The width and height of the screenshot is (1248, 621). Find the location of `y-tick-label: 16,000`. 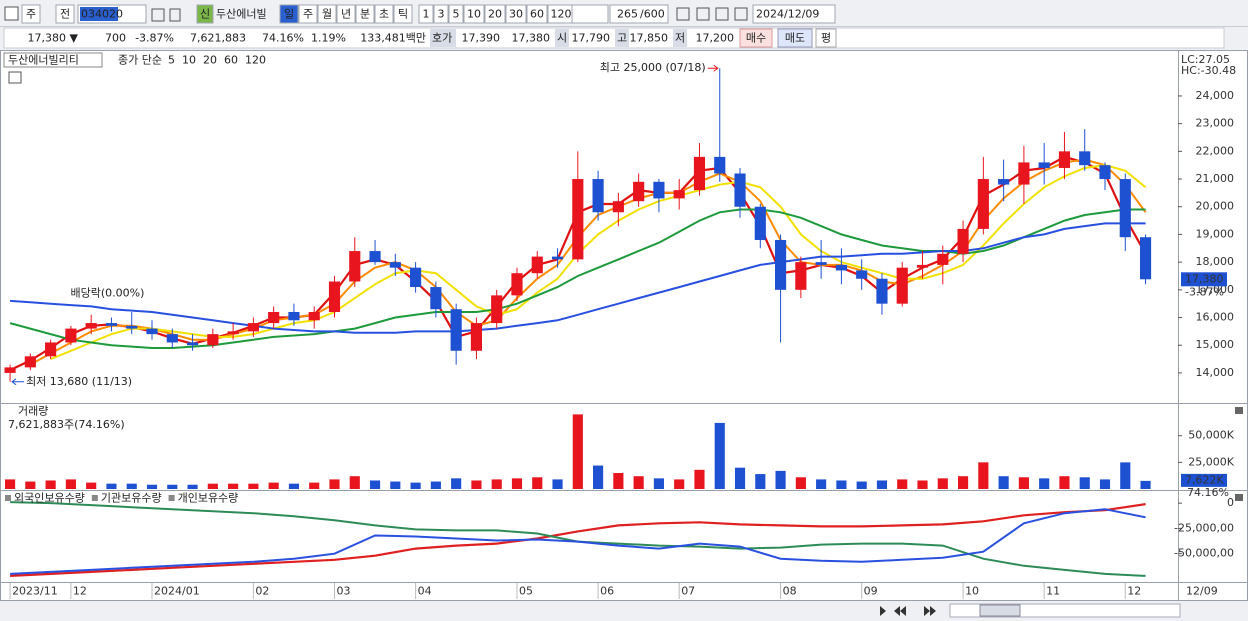

y-tick-label: 16,000 is located at coordinates (1215, 317).